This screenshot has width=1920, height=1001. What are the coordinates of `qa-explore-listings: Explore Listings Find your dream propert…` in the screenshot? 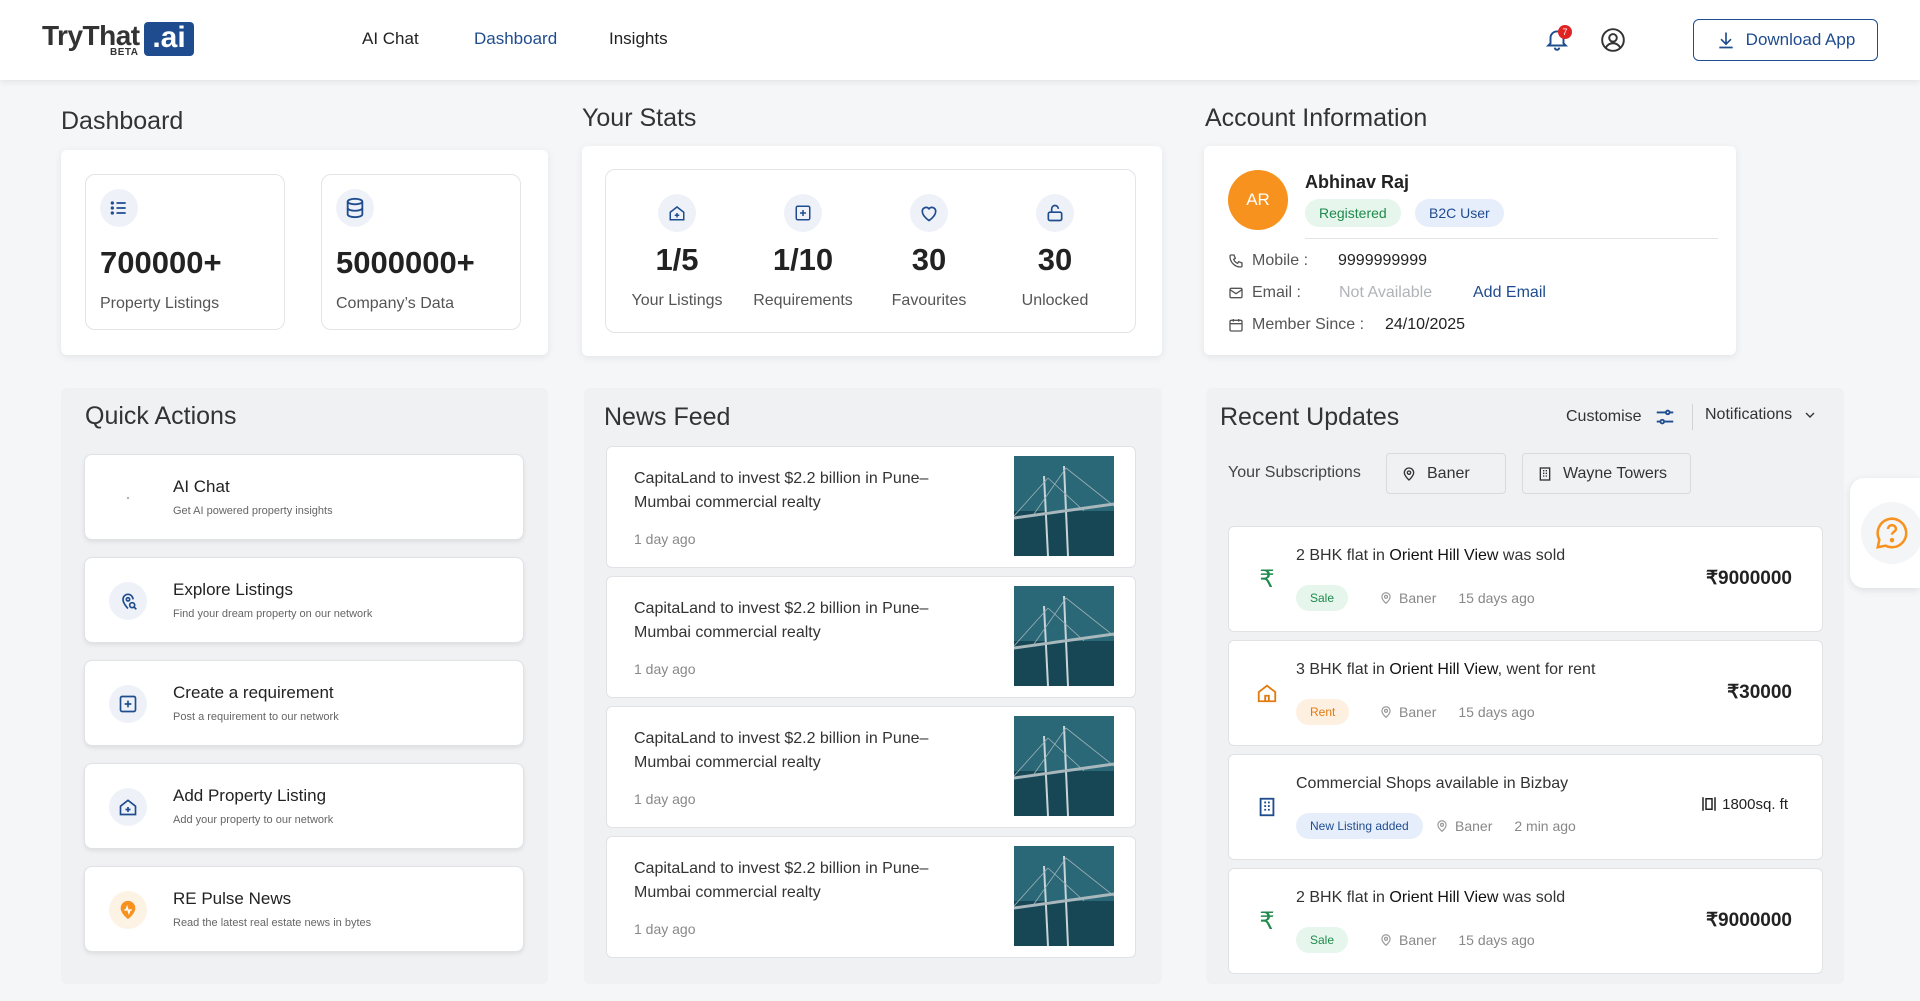 It's located at (304, 600).